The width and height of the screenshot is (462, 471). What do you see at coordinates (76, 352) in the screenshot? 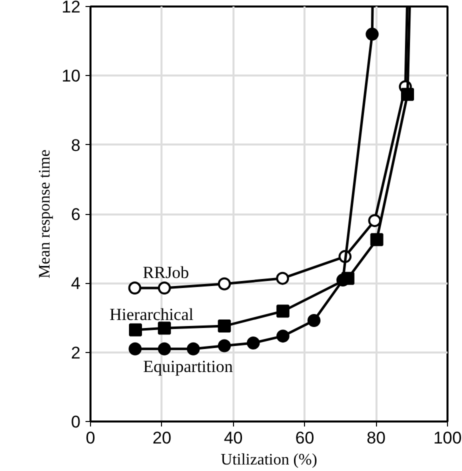
I see `y-tick-label: 2` at bounding box center [76, 352].